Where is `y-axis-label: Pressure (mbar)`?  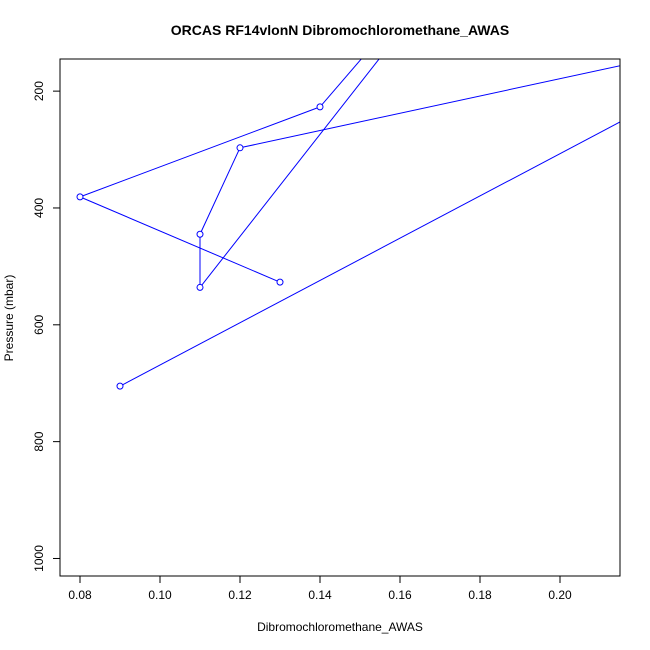 y-axis-label: Pressure (mbar) is located at coordinates (9, 318).